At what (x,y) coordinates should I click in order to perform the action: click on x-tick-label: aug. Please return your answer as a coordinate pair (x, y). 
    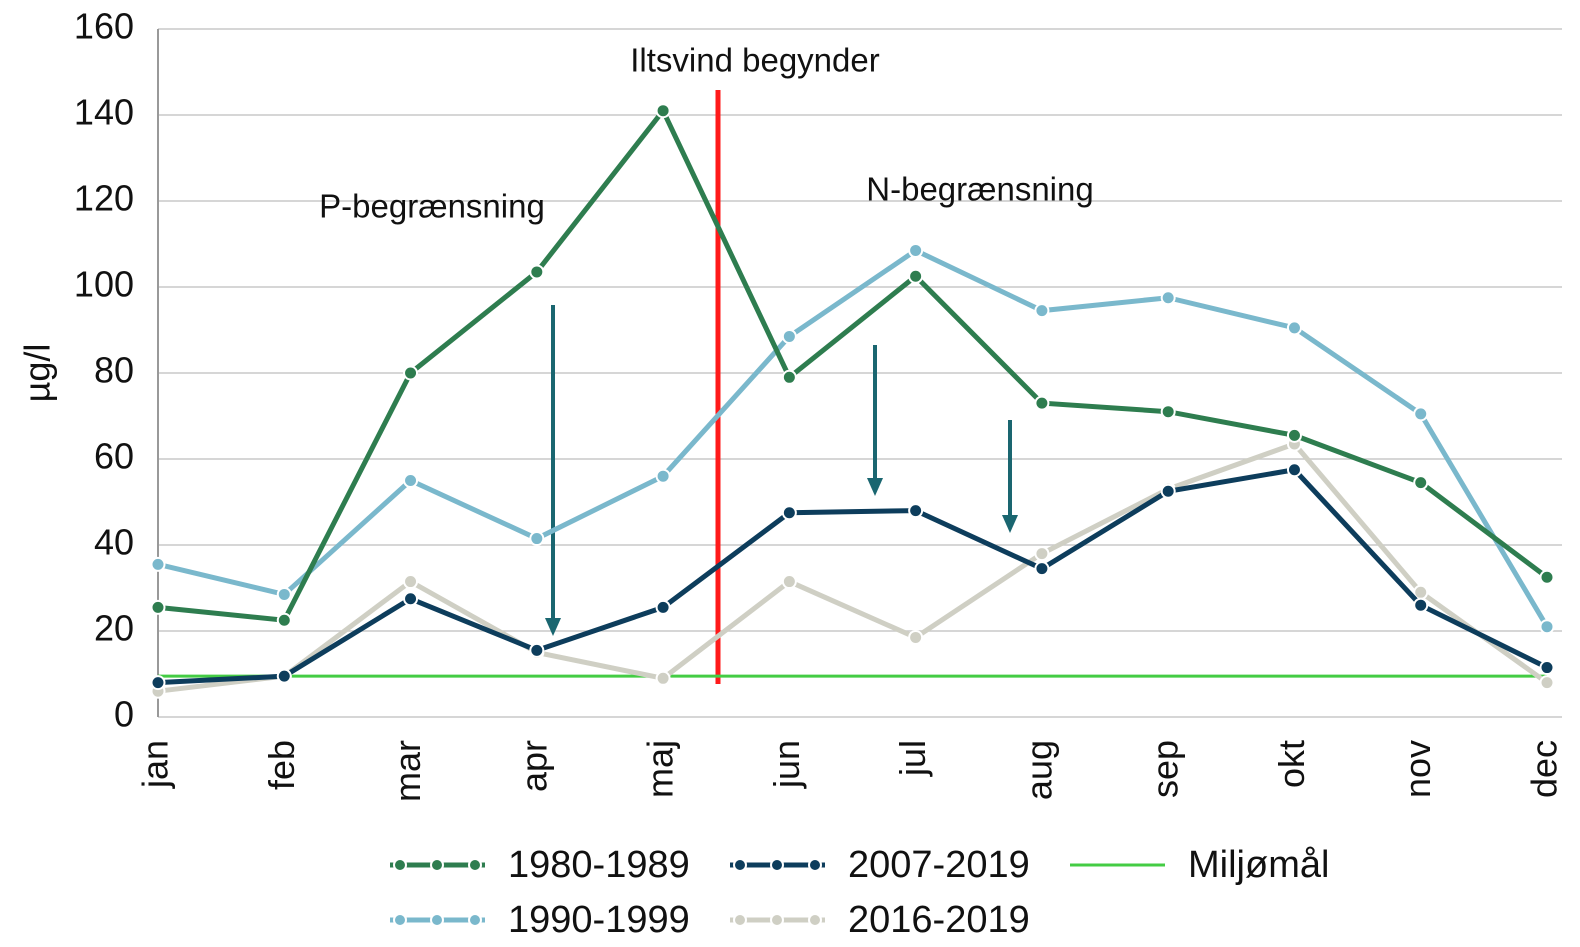
    Looking at the image, I should click on (1038, 770).